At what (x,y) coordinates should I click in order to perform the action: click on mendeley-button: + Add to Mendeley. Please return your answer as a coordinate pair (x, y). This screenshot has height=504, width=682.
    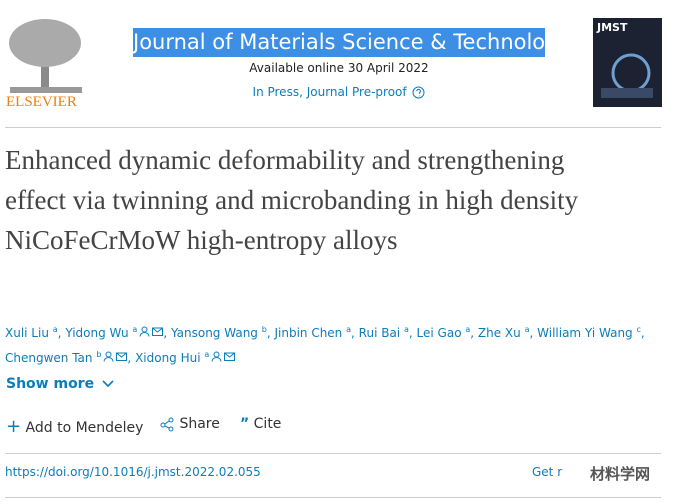
    Looking at the image, I should click on (74, 426).